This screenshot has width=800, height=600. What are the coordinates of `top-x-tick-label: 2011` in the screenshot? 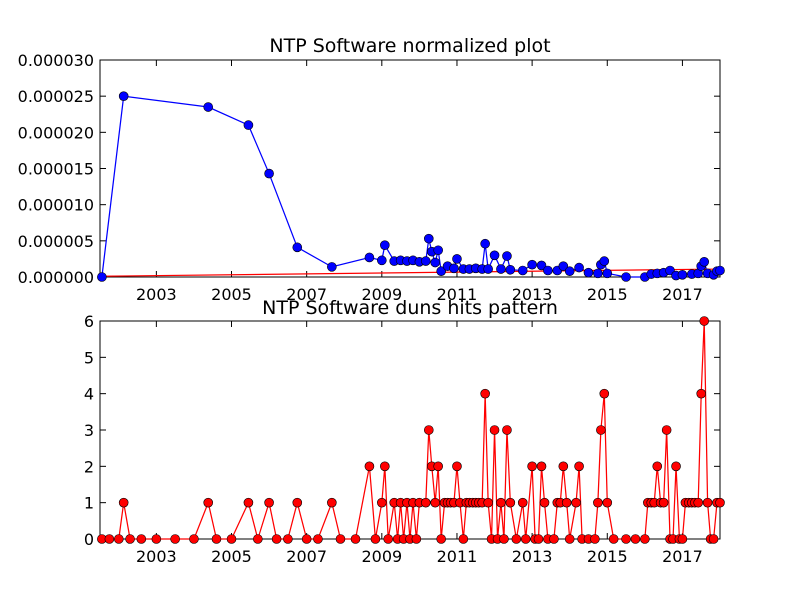 It's located at (457, 294).